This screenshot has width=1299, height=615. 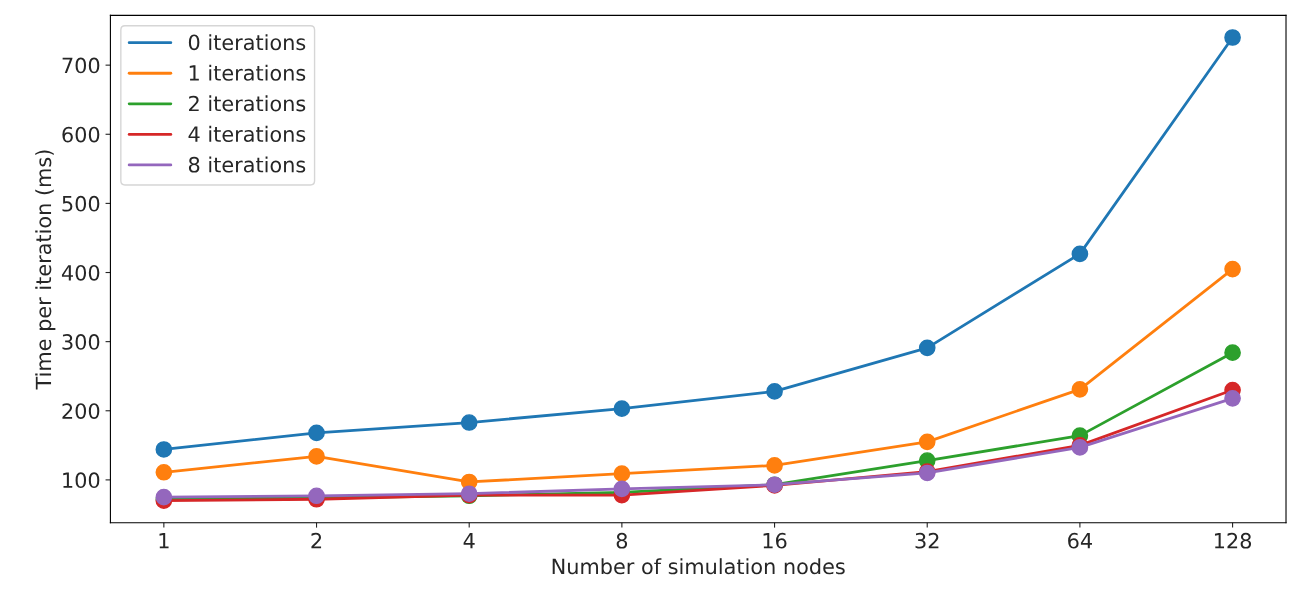 What do you see at coordinates (775, 540) in the screenshot?
I see `x-tick-label: 16` at bounding box center [775, 540].